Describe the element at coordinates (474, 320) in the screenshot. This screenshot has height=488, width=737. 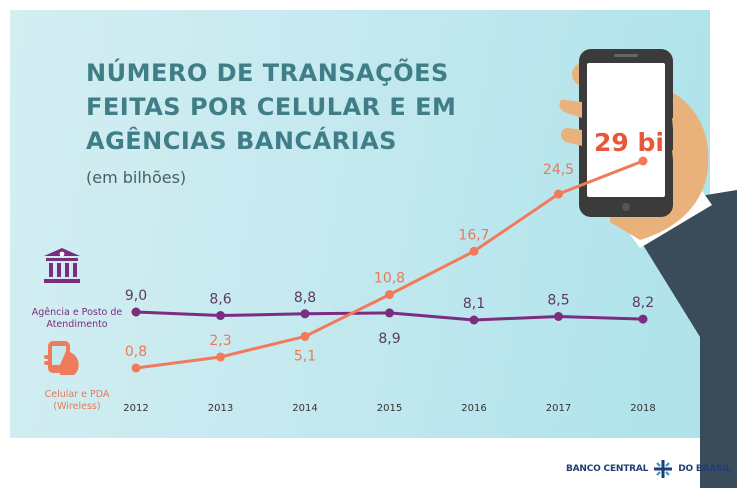
I see `data-point-agencia-2016` at that location.